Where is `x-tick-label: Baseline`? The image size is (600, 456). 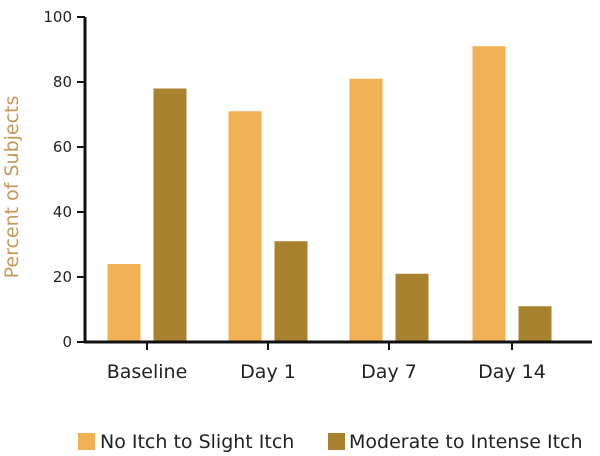
x-tick-label: Baseline is located at coordinates (147, 372).